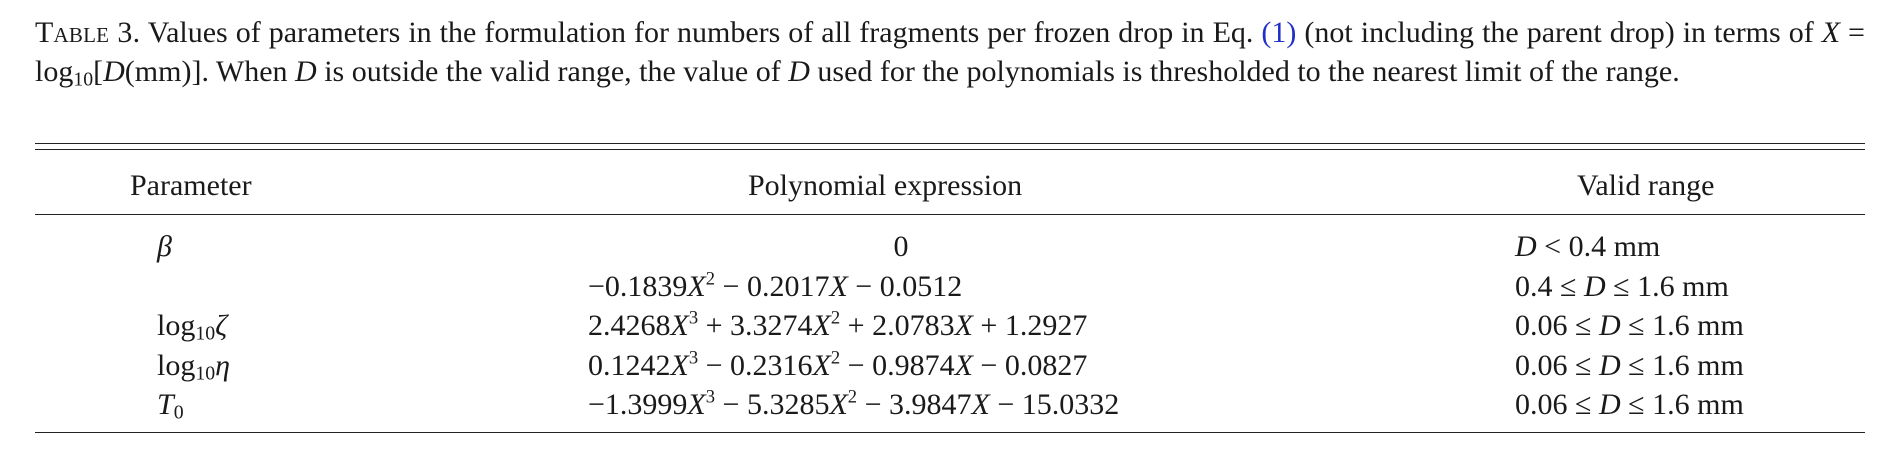 This screenshot has width=1900, height=462. Describe the element at coordinates (950, 432) in the screenshot. I see `table-bottom-rule` at that location.